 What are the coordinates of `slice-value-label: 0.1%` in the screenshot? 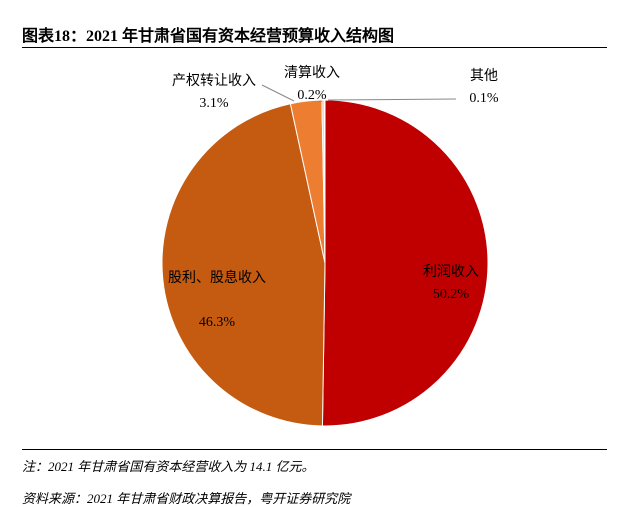 It's located at (484, 98).